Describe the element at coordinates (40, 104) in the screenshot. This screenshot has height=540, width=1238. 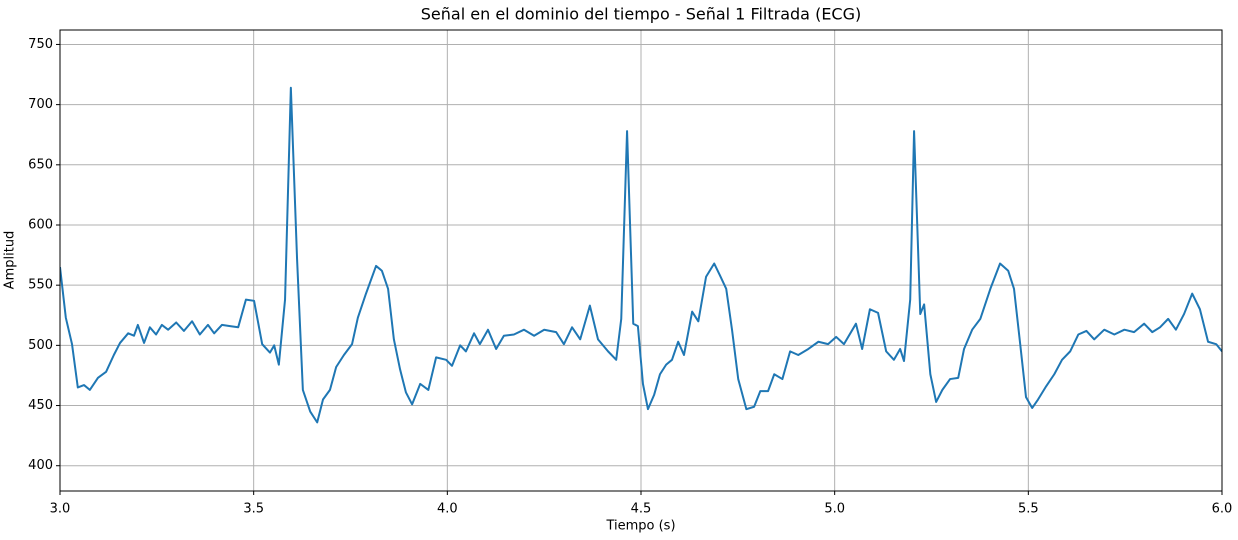
I see `y-tick-label: 700` at that location.